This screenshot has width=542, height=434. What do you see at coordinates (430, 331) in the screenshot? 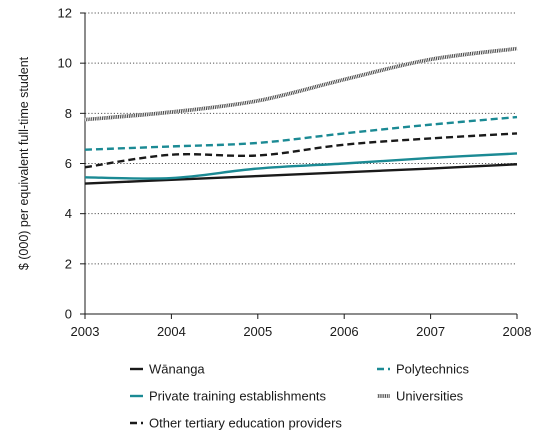
I see `x-tick-label: 2007` at bounding box center [430, 331].